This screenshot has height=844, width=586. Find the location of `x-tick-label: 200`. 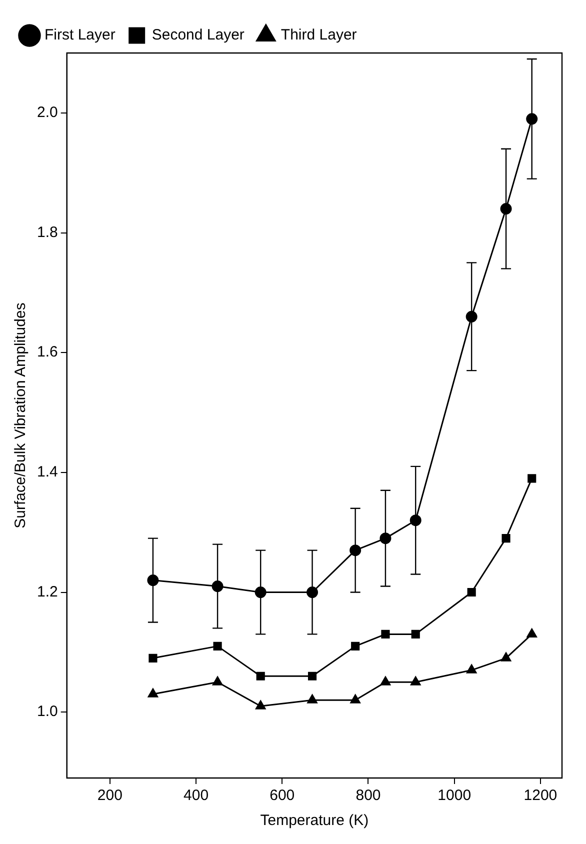

x-tick-label: 200 is located at coordinates (109, 795).